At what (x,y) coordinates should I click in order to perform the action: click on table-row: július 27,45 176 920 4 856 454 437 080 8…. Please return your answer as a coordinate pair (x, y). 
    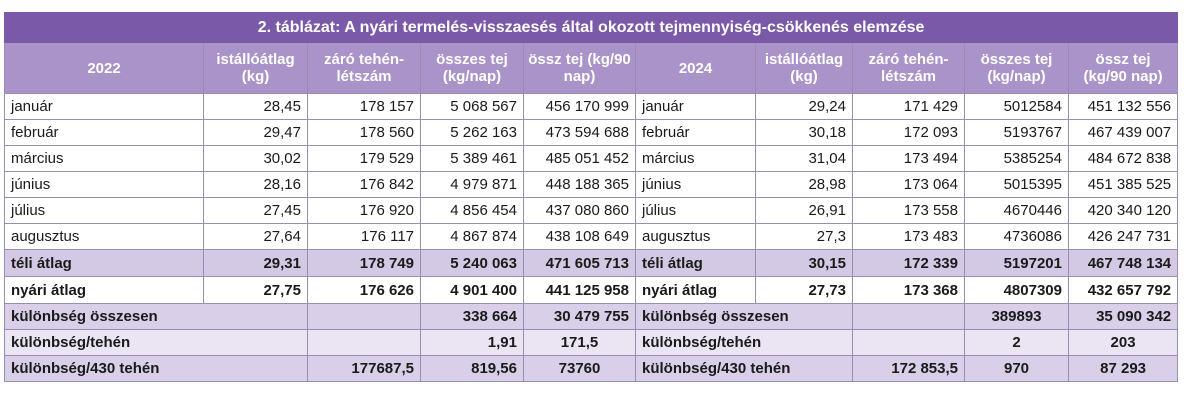
    Looking at the image, I should click on (591, 210).